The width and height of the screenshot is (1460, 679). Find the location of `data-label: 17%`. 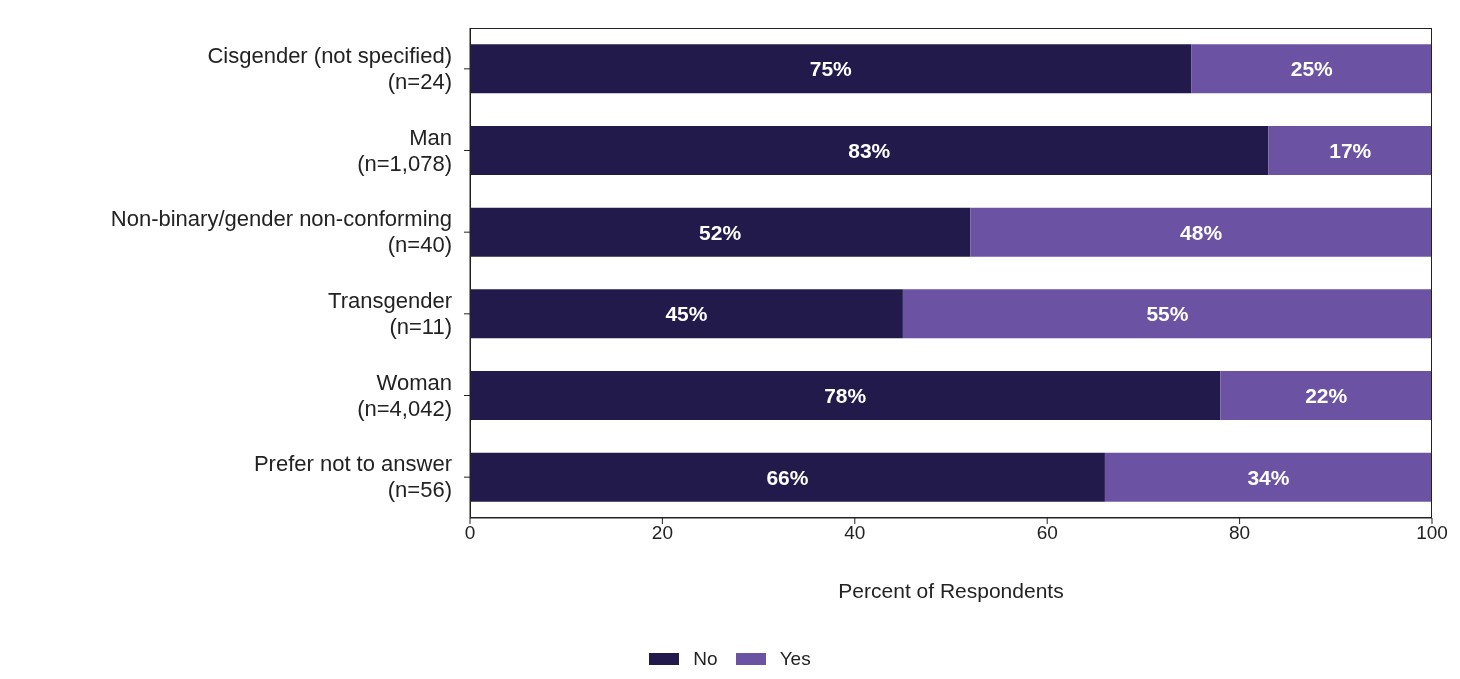

data-label: 17% is located at coordinates (1350, 150).